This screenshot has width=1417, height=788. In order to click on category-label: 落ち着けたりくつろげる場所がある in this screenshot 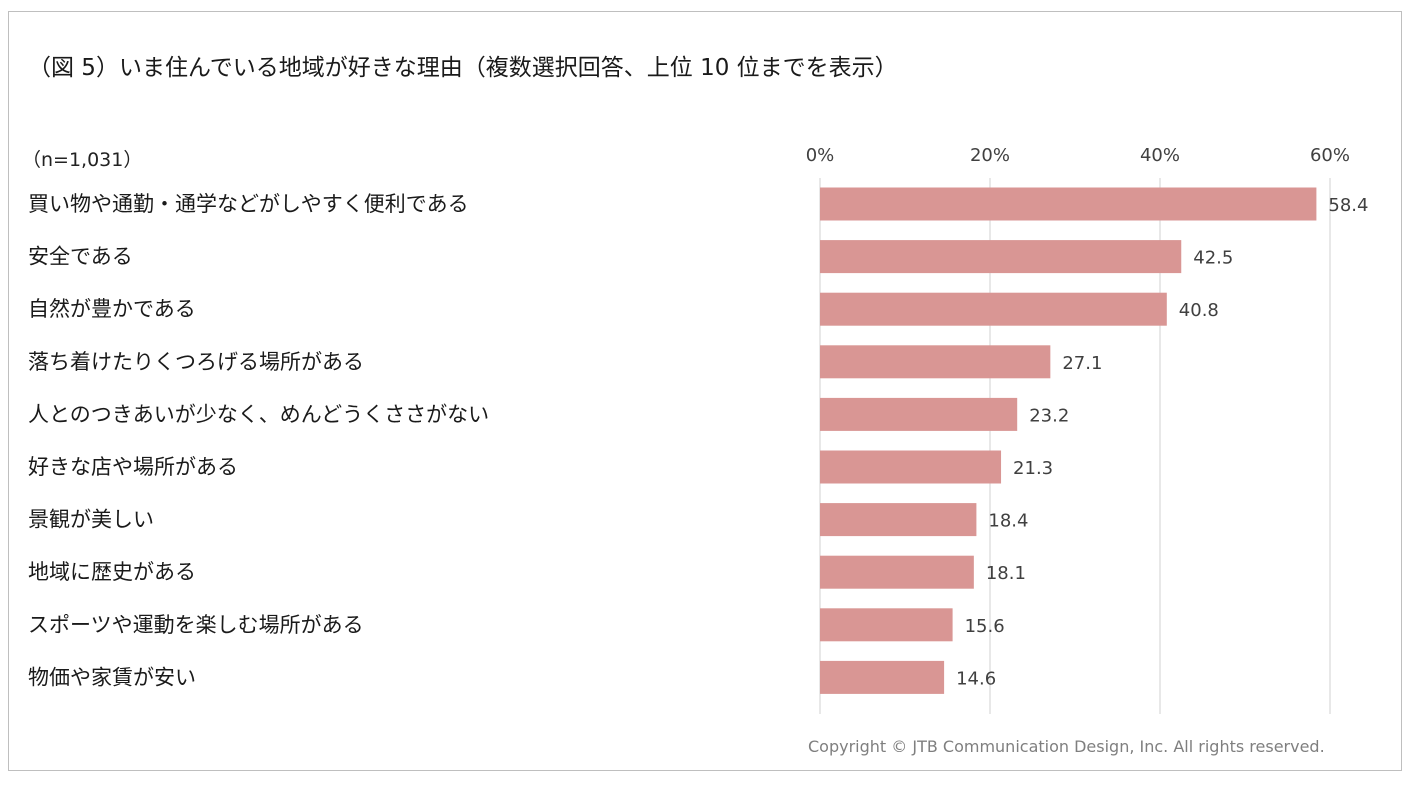, I will do `click(196, 362)`.